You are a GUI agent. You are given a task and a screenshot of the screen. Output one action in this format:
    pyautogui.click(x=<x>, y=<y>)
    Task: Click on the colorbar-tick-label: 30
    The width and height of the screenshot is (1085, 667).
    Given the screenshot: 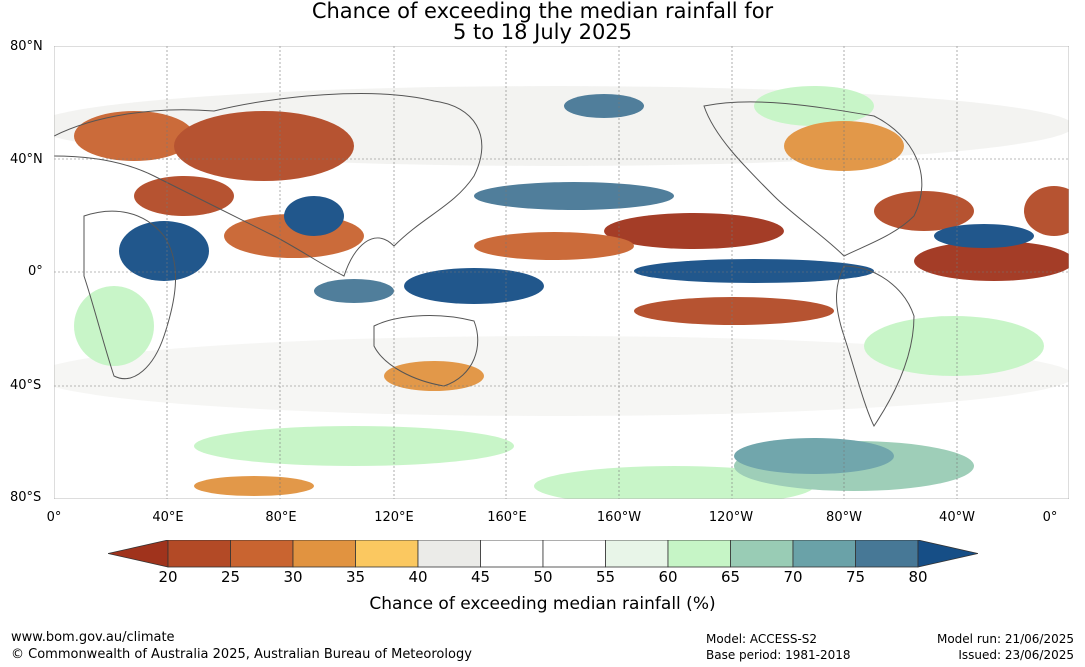 What is the action you would take?
    pyautogui.click(x=293, y=577)
    